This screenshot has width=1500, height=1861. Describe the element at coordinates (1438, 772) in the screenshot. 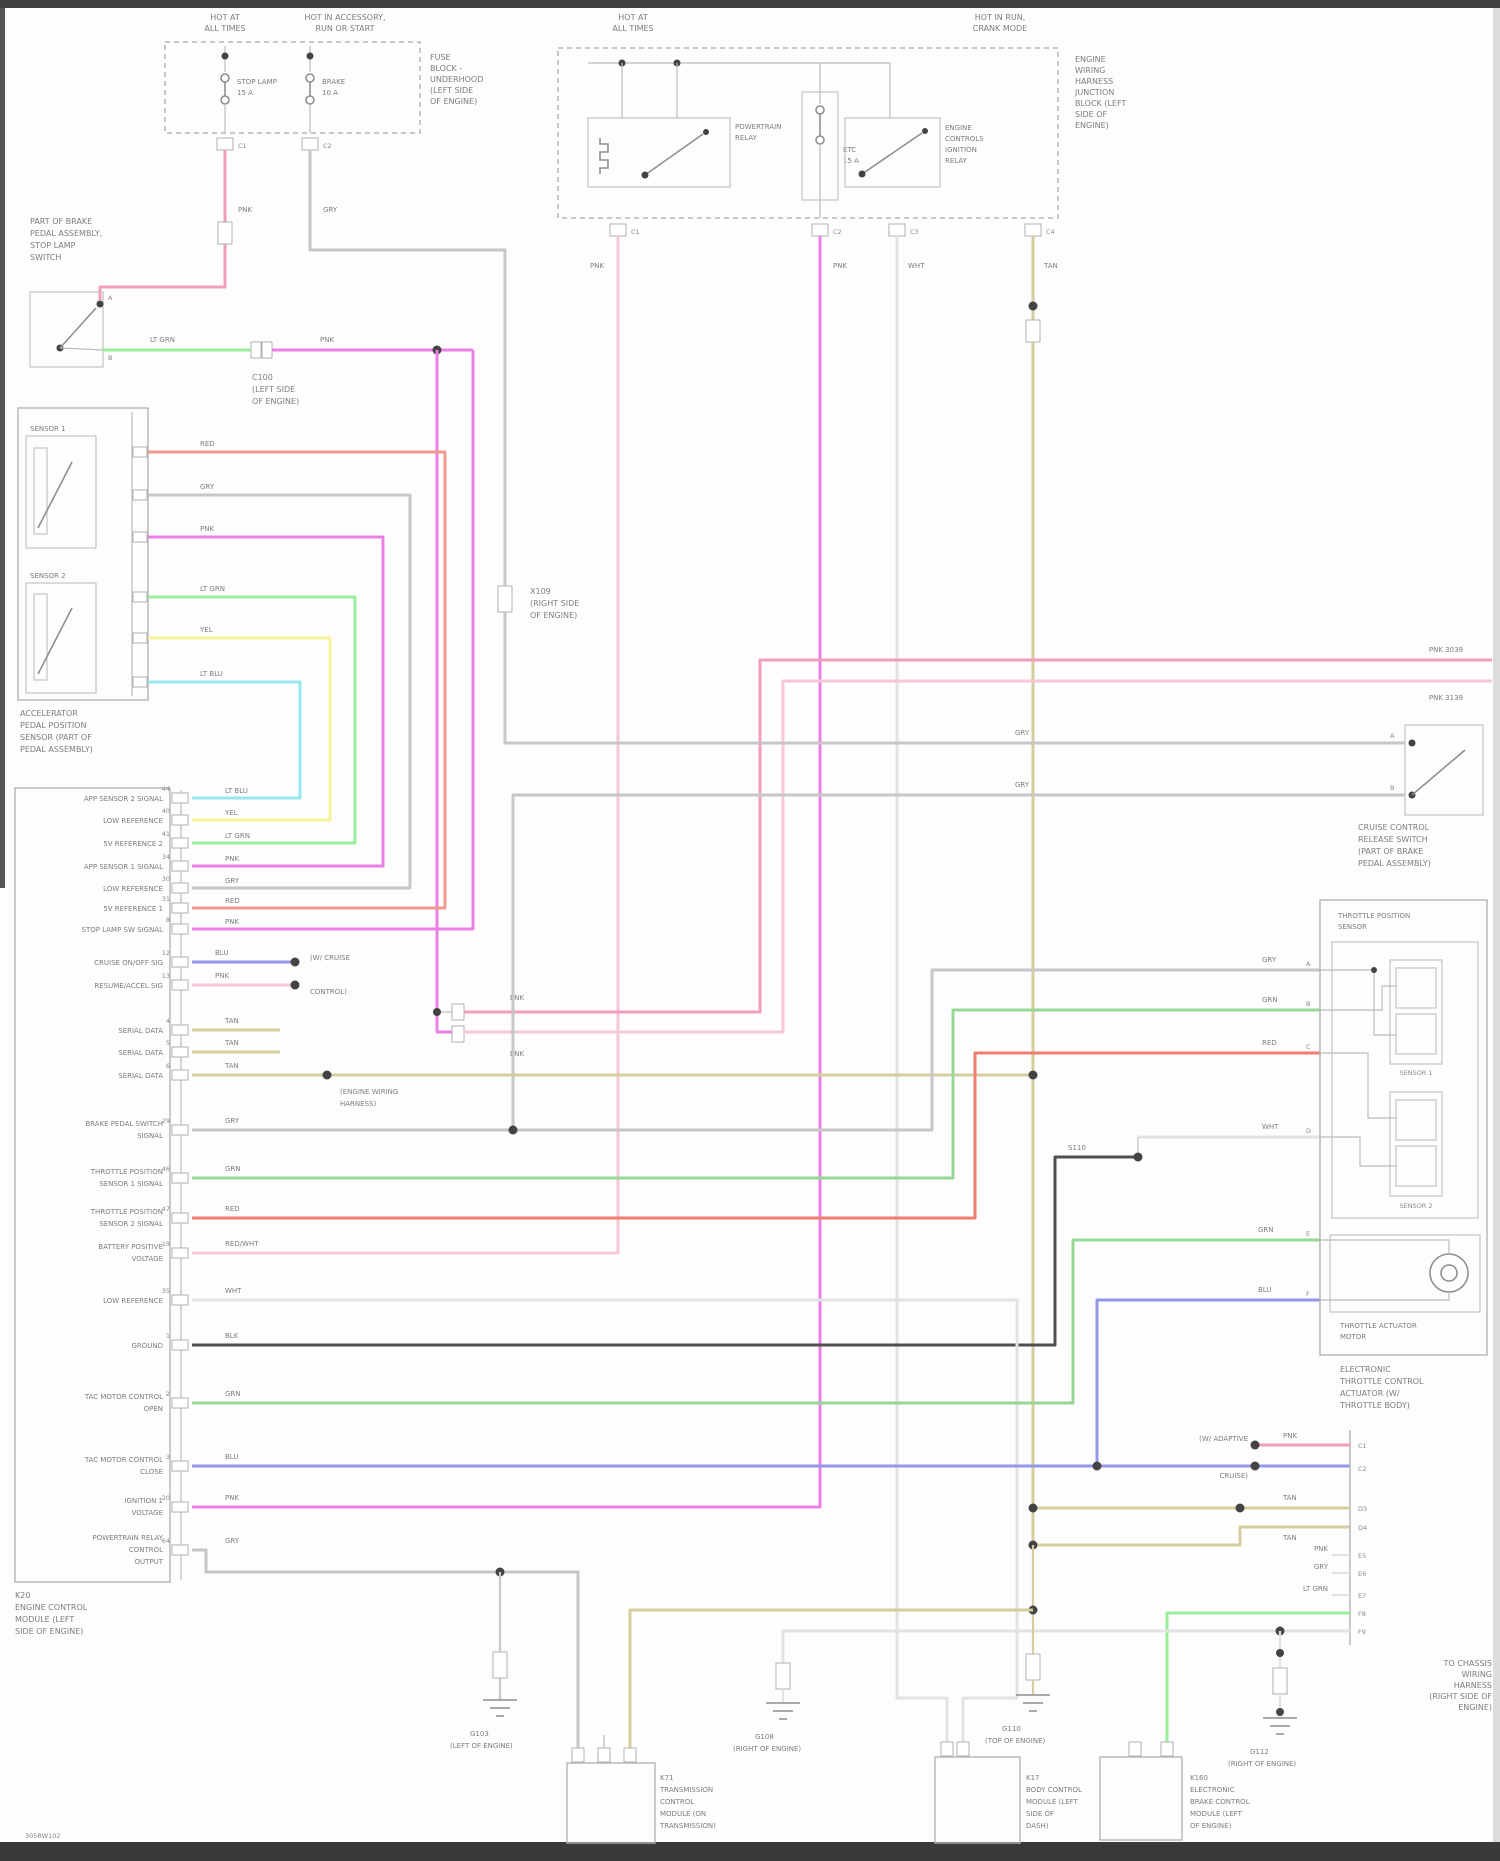

I see `switch-arm` at that location.